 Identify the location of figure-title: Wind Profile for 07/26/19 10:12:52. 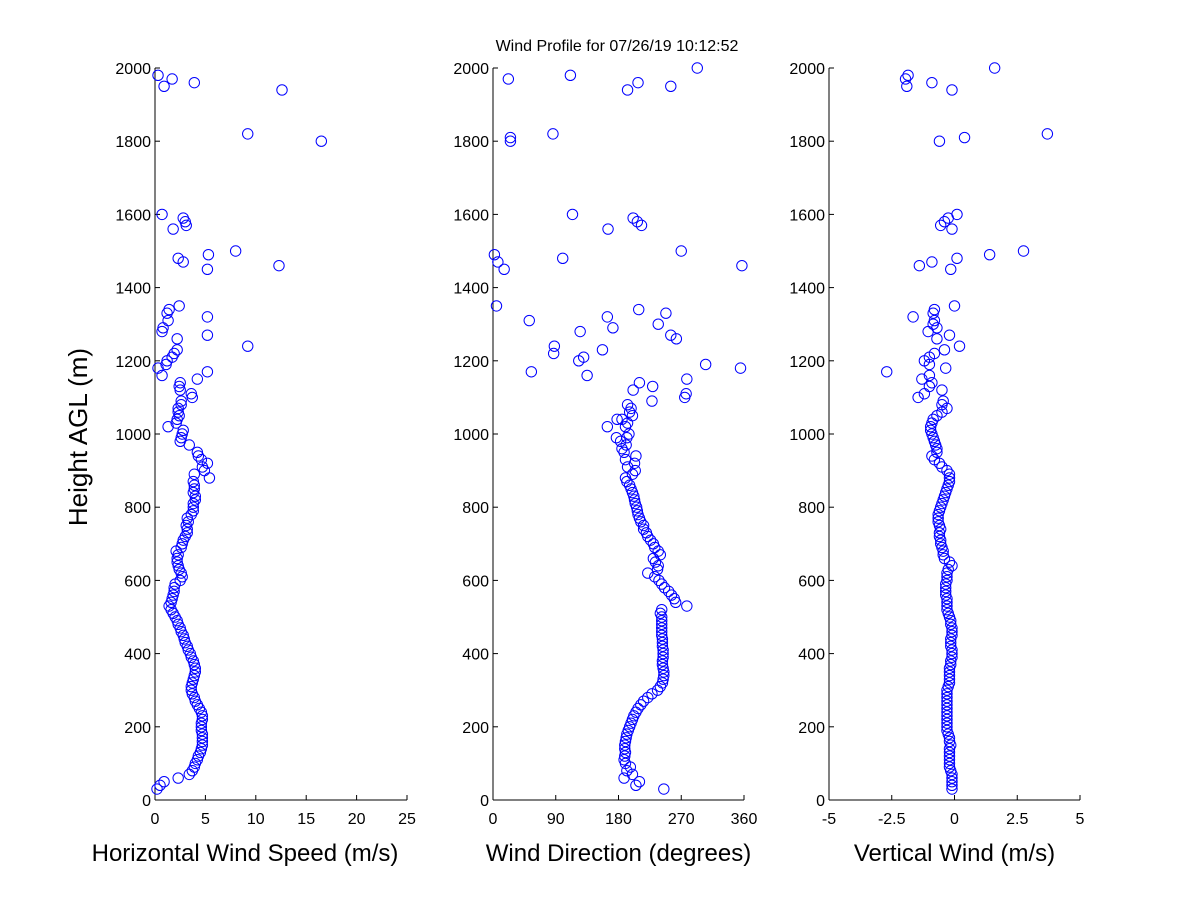
(617, 46).